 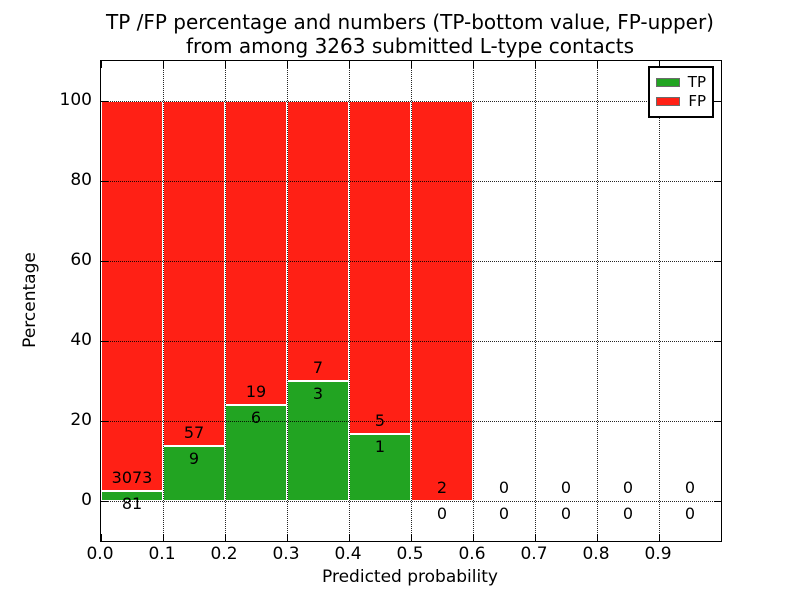 What do you see at coordinates (81, 420) in the screenshot?
I see `y-tick-label: 20` at bounding box center [81, 420].